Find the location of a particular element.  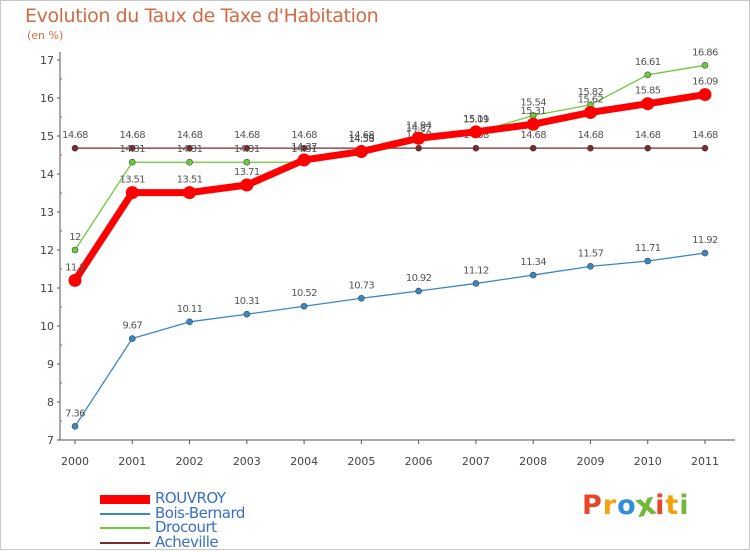

data-label: 11.71 is located at coordinates (648, 248).